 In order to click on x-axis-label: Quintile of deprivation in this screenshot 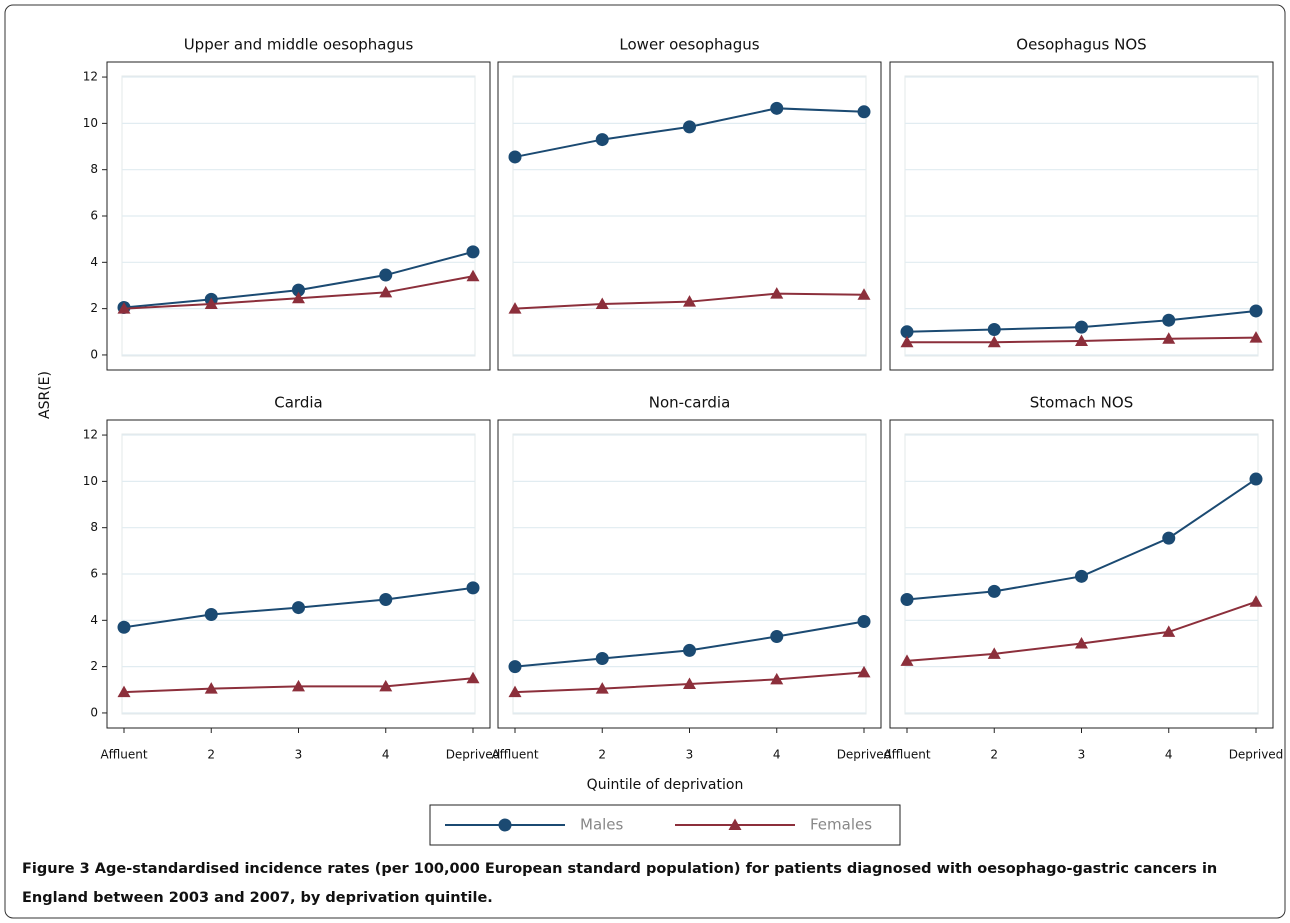, I will do `click(665, 785)`.